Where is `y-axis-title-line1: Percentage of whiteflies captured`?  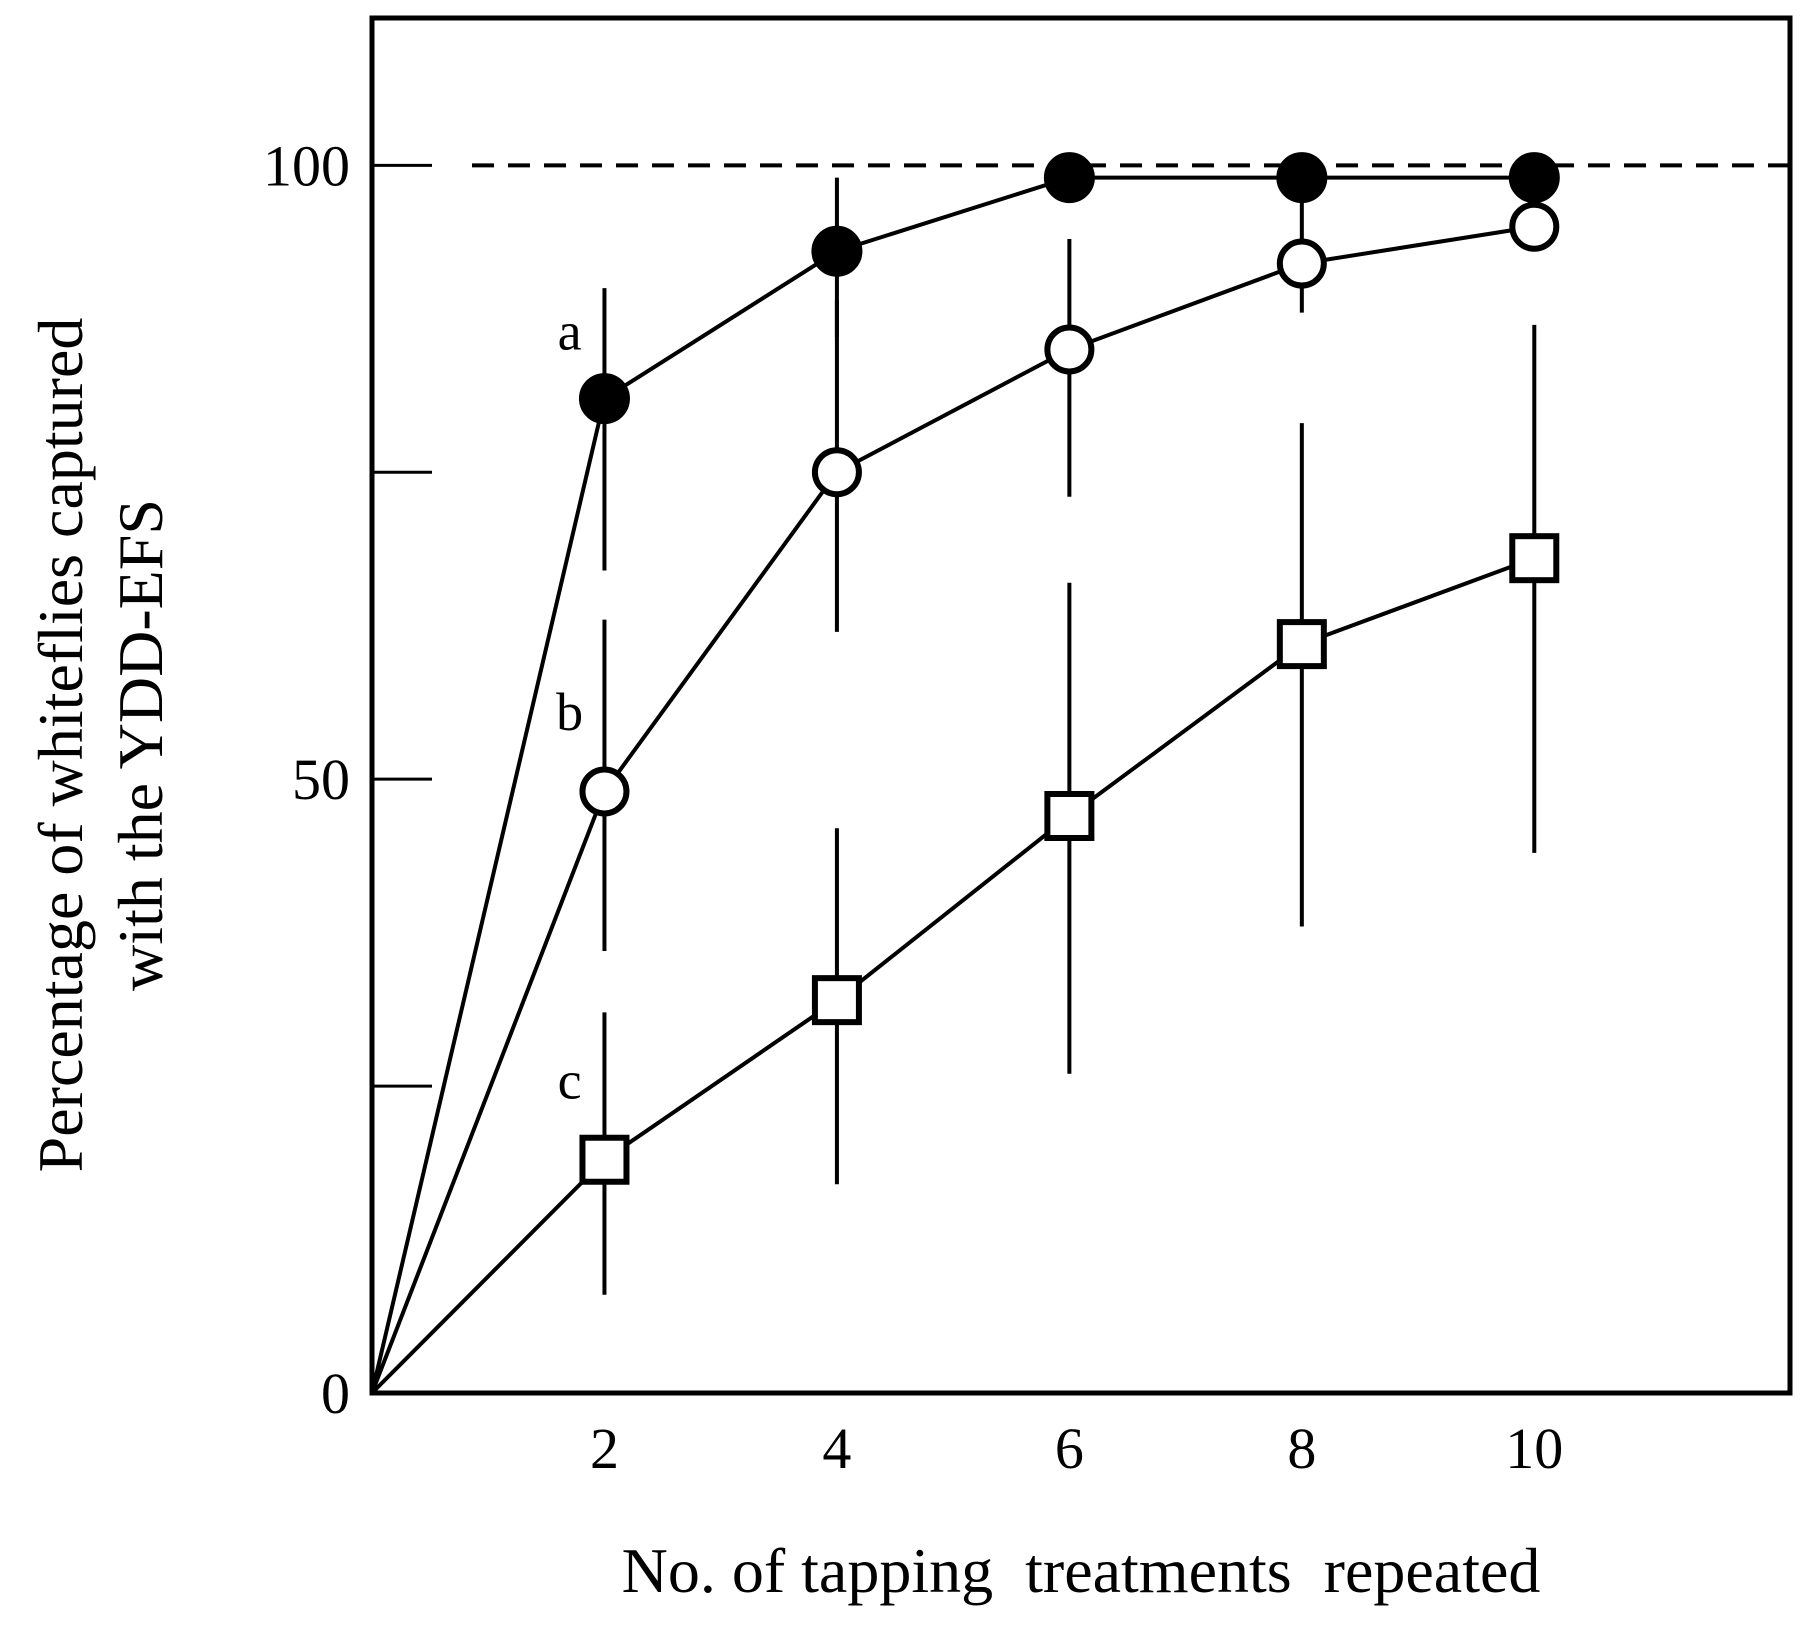
y-axis-title-line1: Percentage of whiteflies captured is located at coordinates (60, 745).